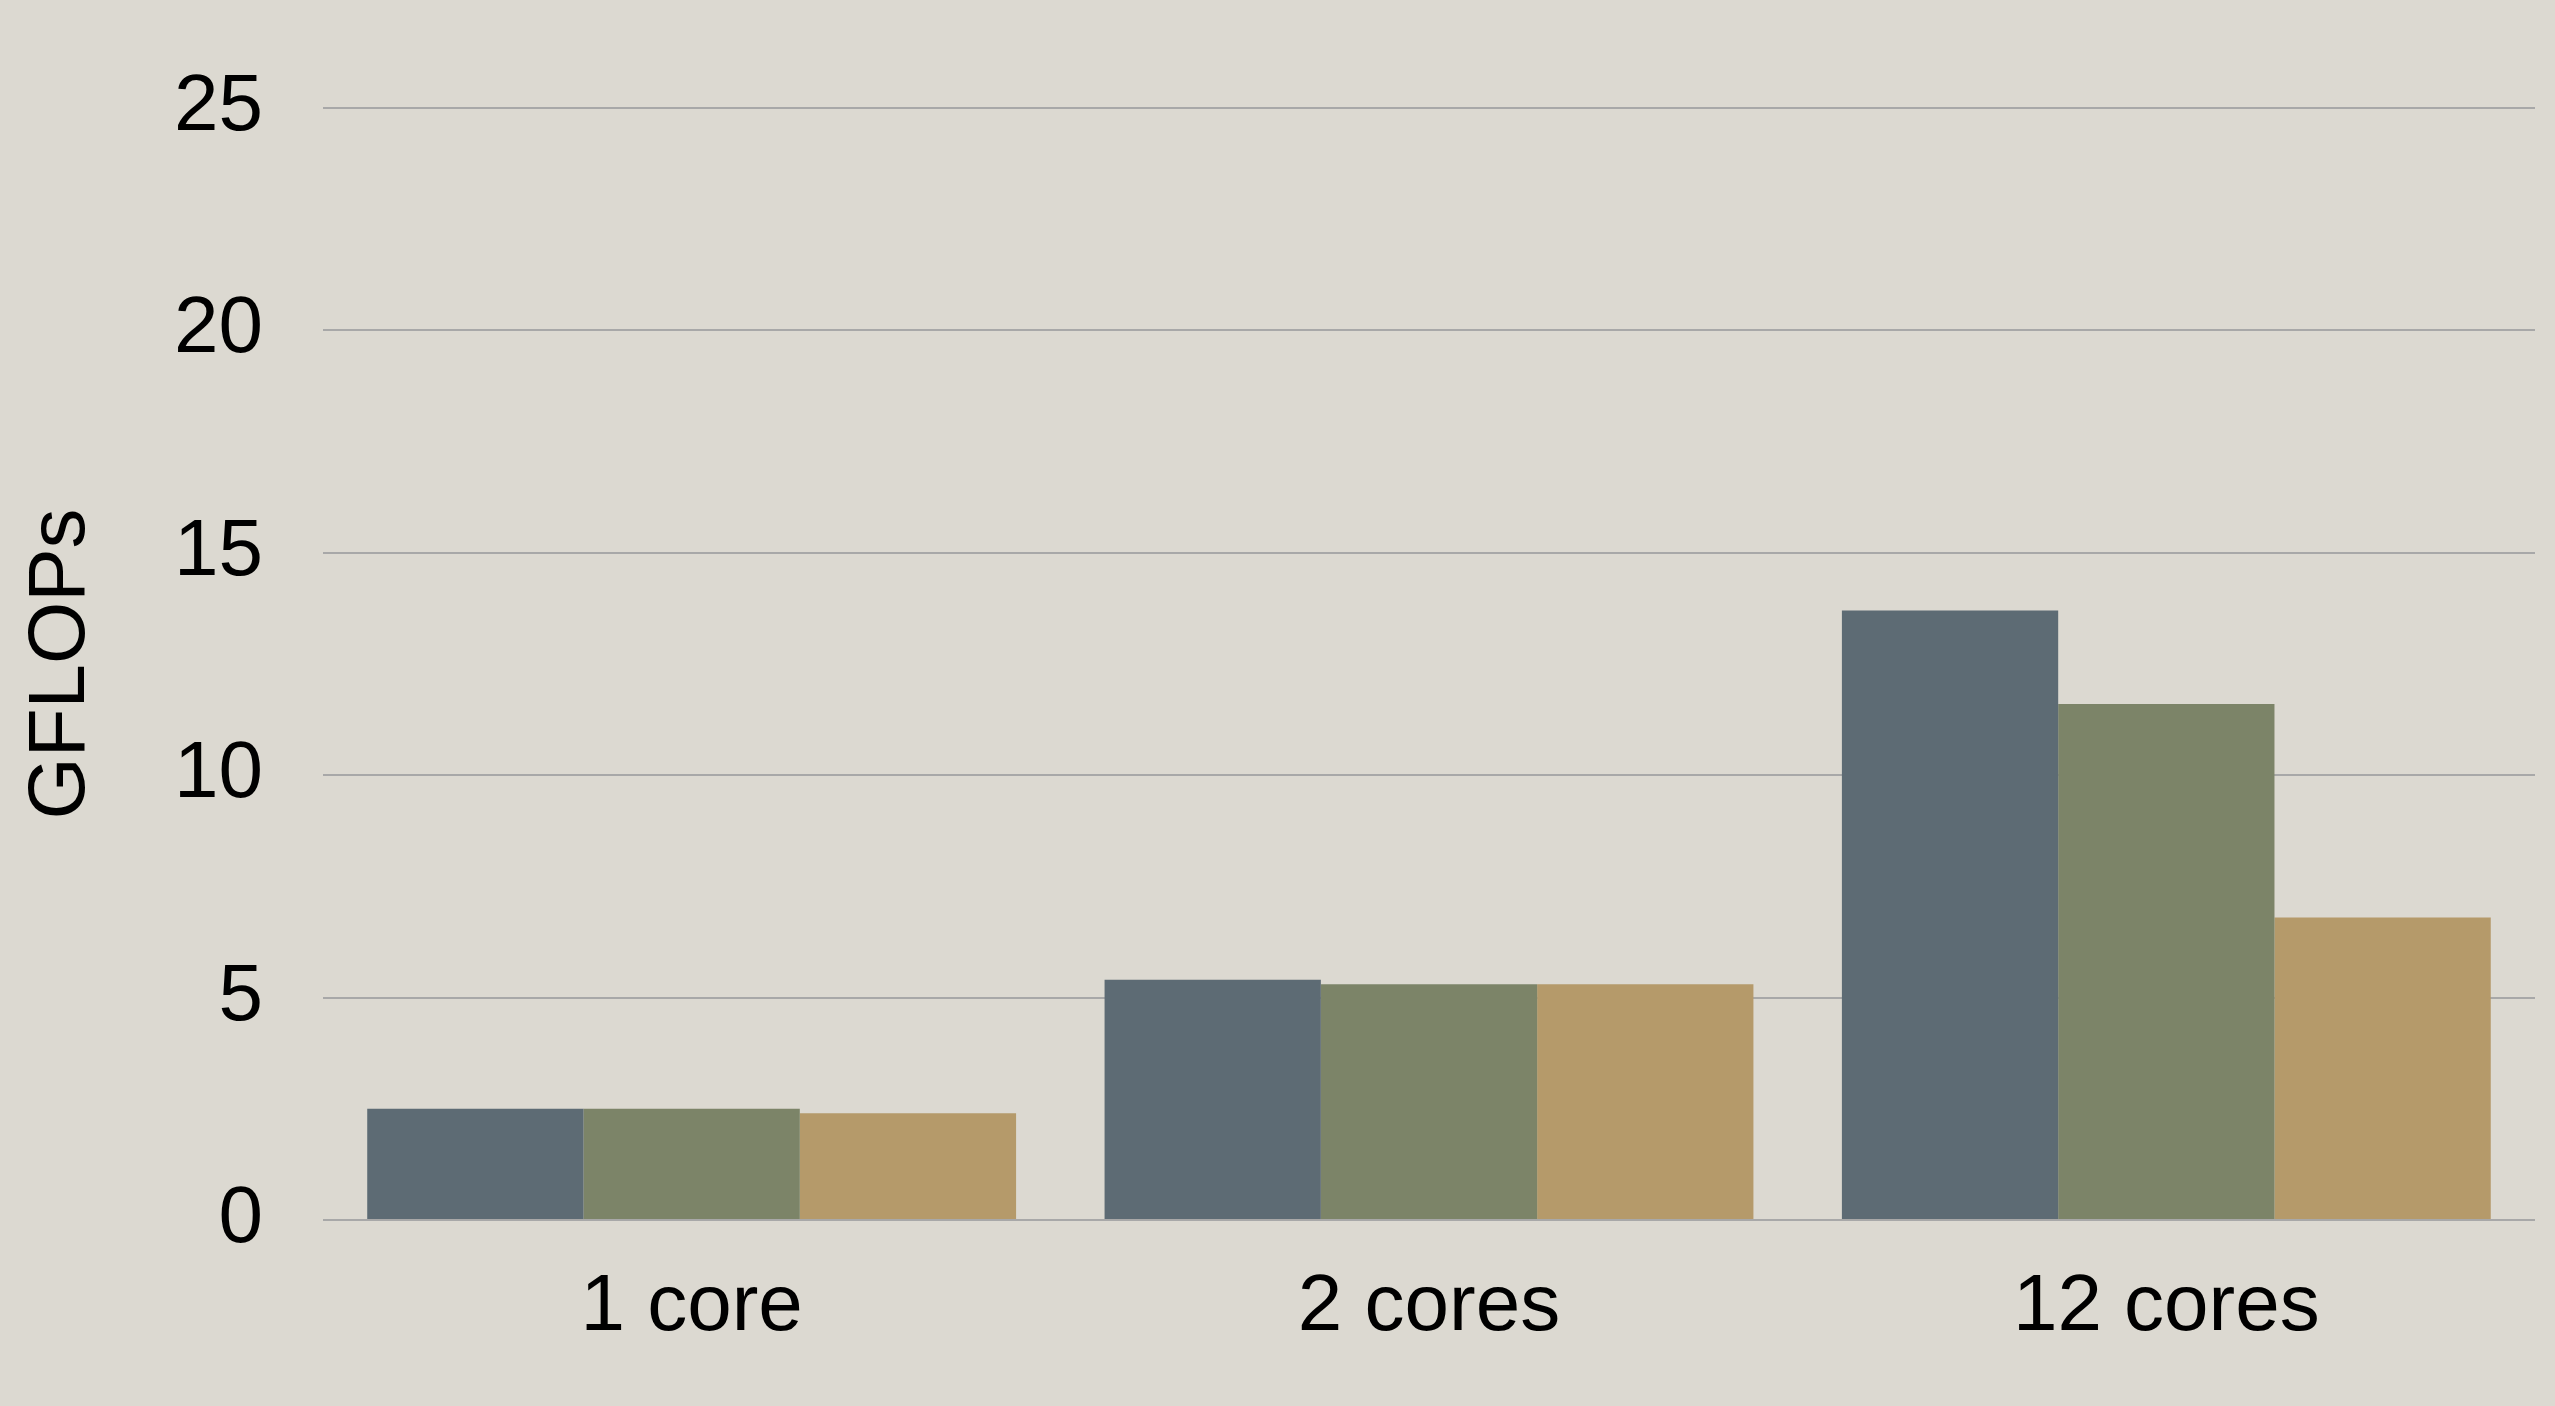  I want to click on y-tick-label: 5, so click(240, 992).